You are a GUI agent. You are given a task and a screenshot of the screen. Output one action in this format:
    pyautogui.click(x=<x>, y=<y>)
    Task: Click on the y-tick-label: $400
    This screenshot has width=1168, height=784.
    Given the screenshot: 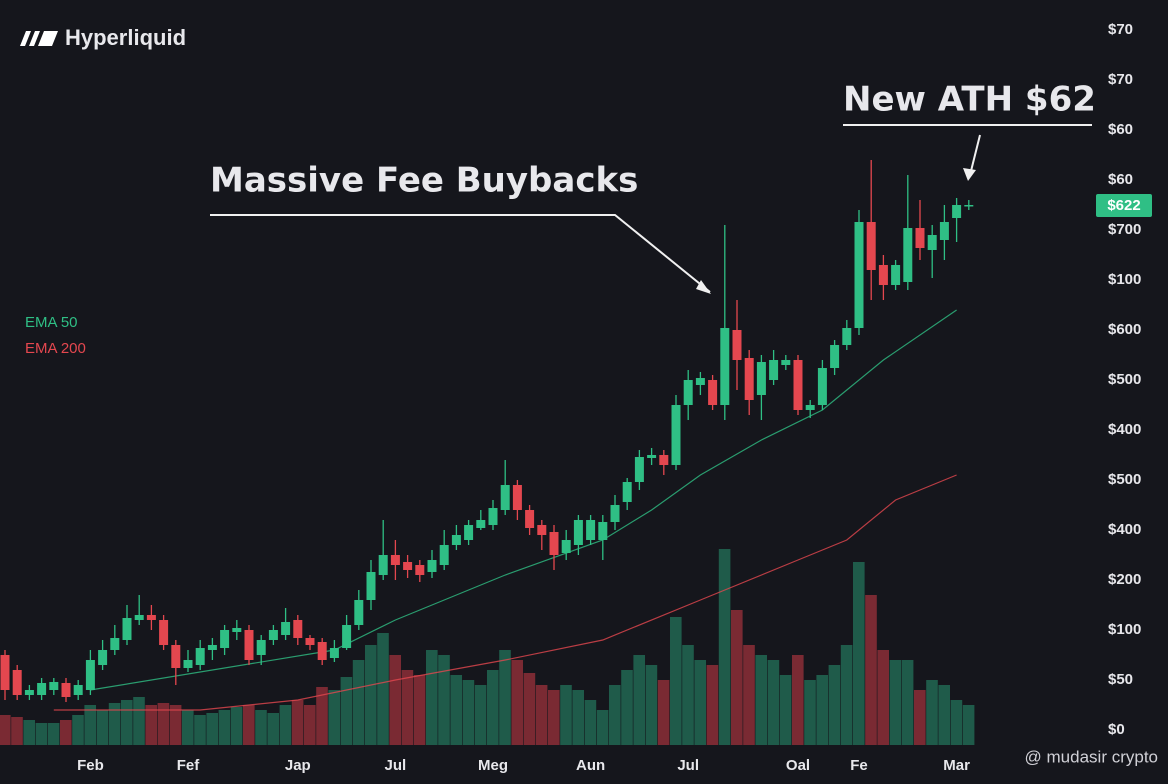 What is the action you would take?
    pyautogui.click(x=1124, y=429)
    